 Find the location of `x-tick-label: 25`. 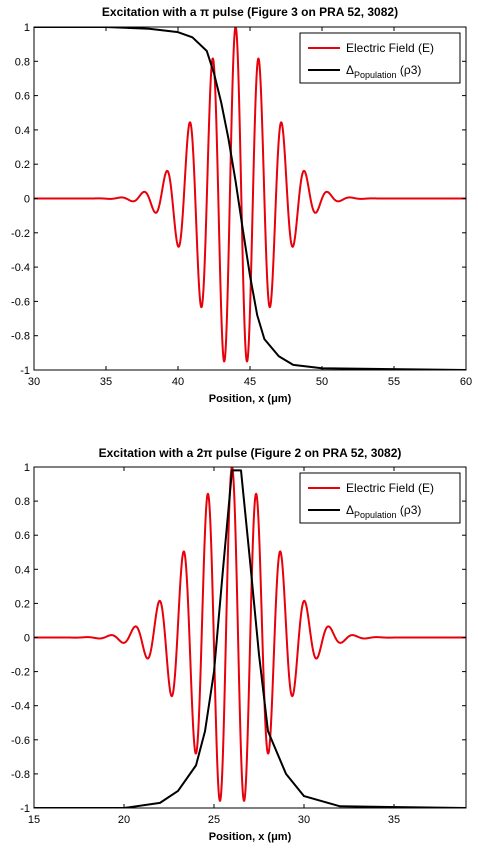

x-tick-label: 25 is located at coordinates (214, 820).